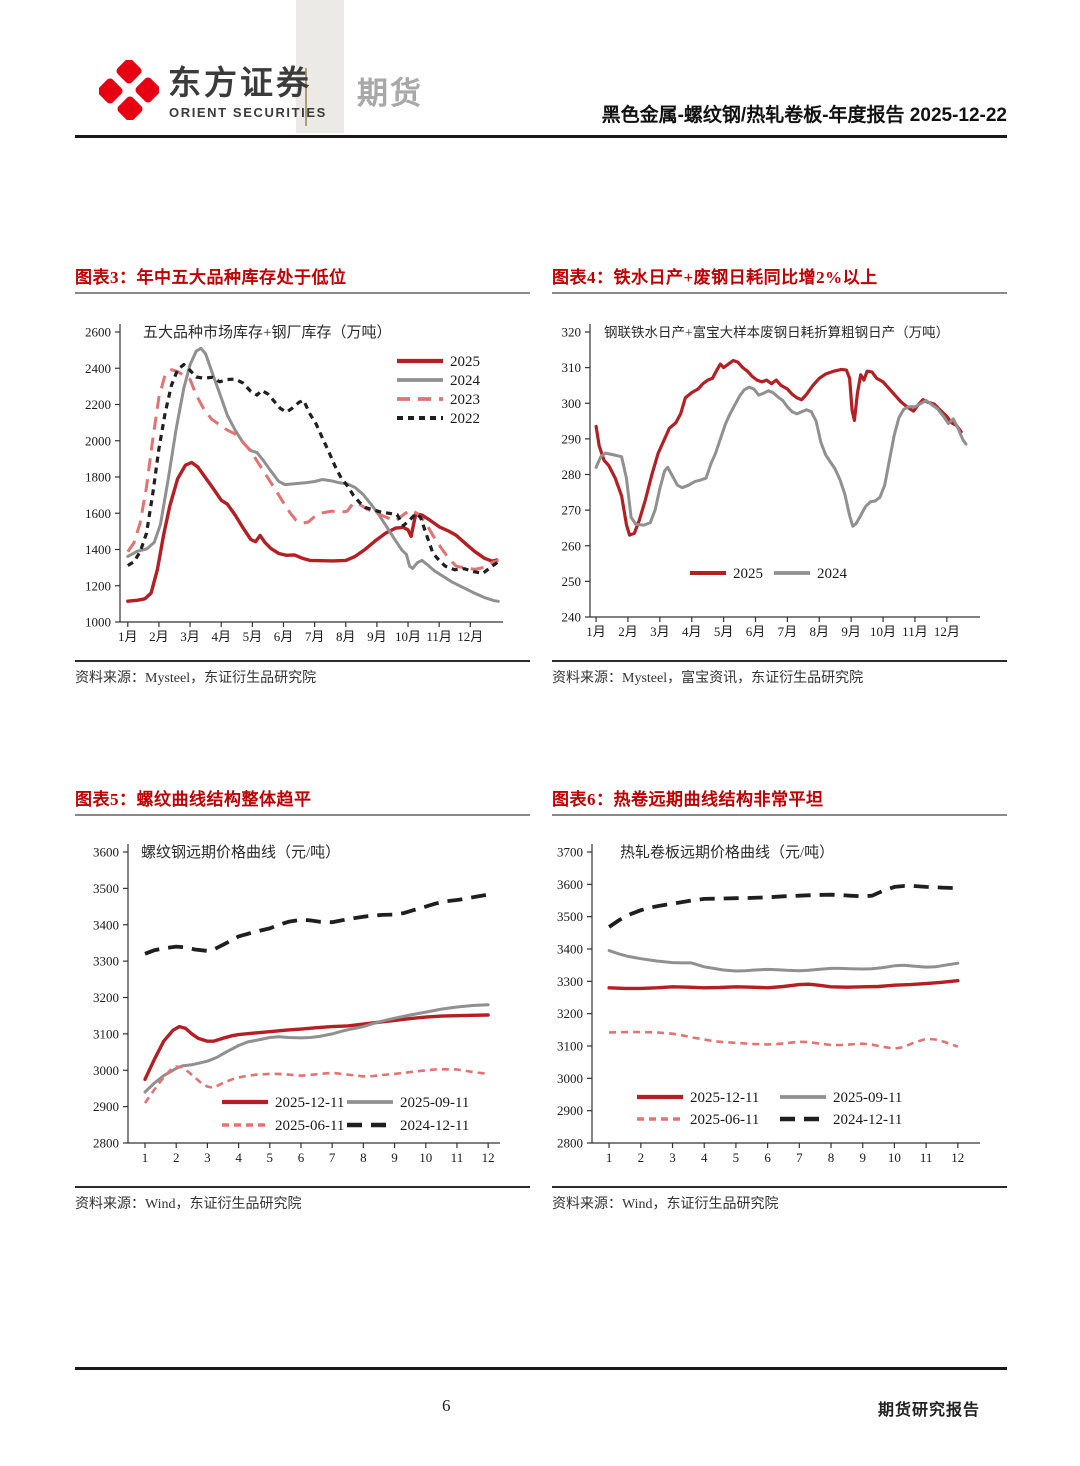  Describe the element at coordinates (776, 332) in the screenshot. I see `chart-inner-title: 钢联铁水日产+富宝大样本废钢日耗折算粗钢日产（万吨）` at that location.